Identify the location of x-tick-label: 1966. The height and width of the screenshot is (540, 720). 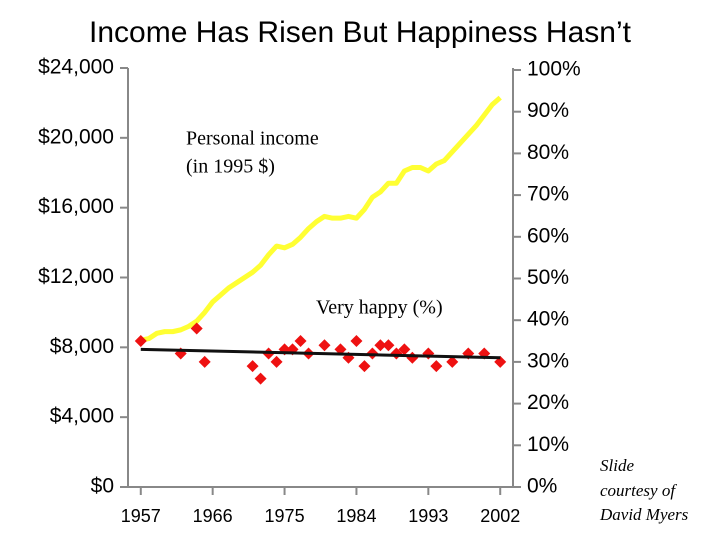
(213, 516).